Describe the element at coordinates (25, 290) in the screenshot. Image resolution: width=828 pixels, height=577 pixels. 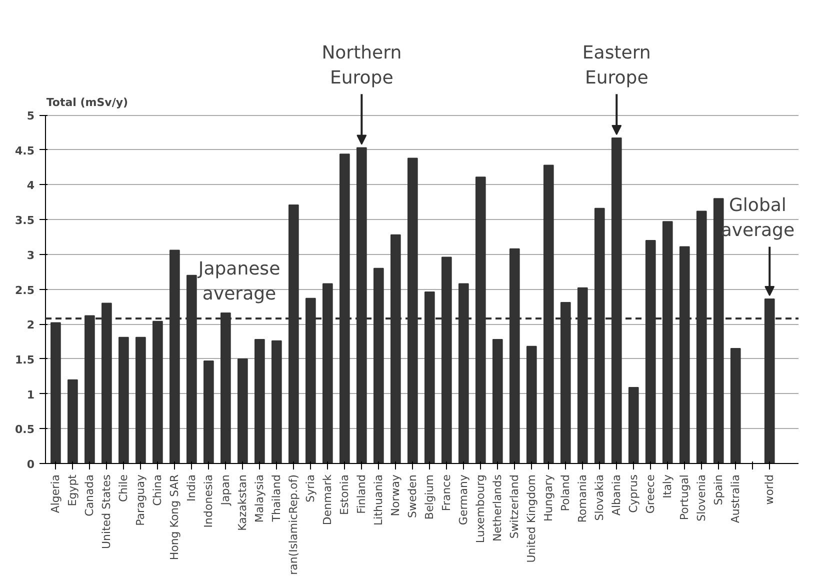
I see `y-tick-label: 2.5` at that location.